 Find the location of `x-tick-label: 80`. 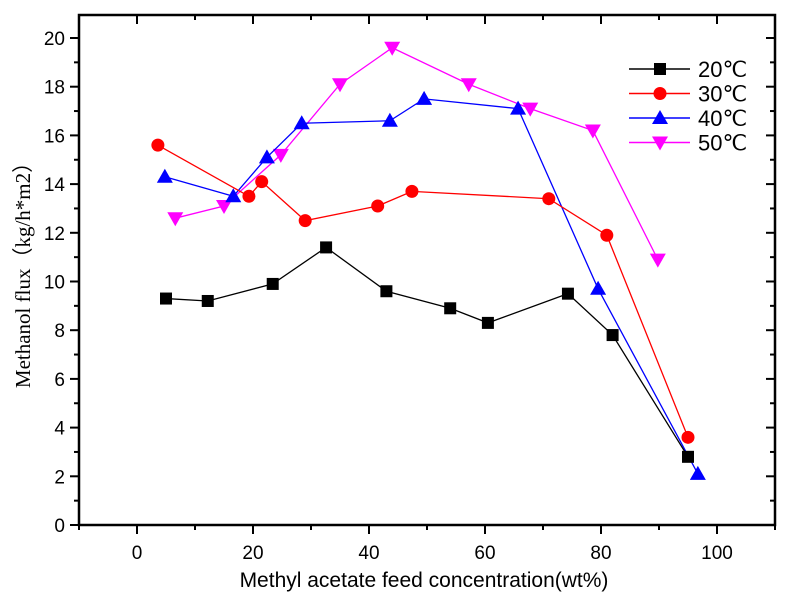

x-tick-label: 80 is located at coordinates (600, 553).